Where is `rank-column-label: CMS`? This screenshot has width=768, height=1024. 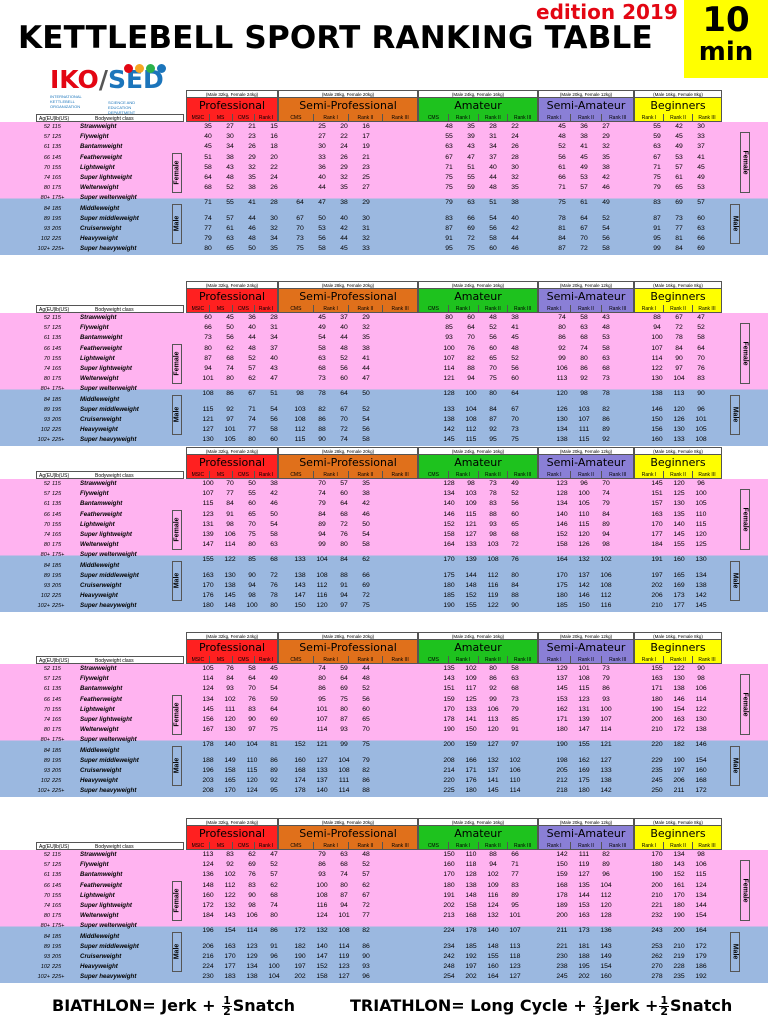
rank-column-label: CMS is located at coordinates (244, 118).